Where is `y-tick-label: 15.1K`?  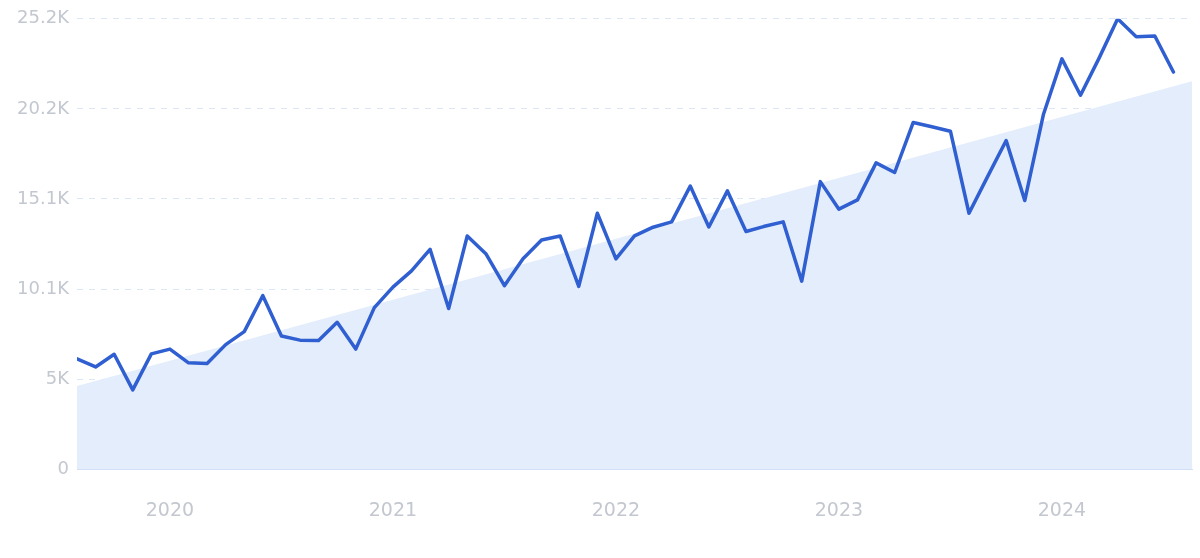
y-tick-label: 15.1K is located at coordinates (44, 197).